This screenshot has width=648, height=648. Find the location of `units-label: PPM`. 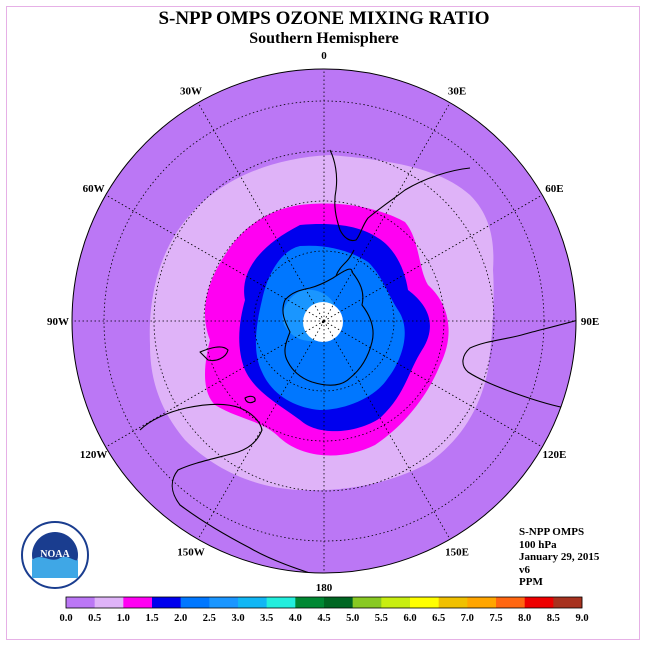

units-label: PPM is located at coordinates (531, 582).